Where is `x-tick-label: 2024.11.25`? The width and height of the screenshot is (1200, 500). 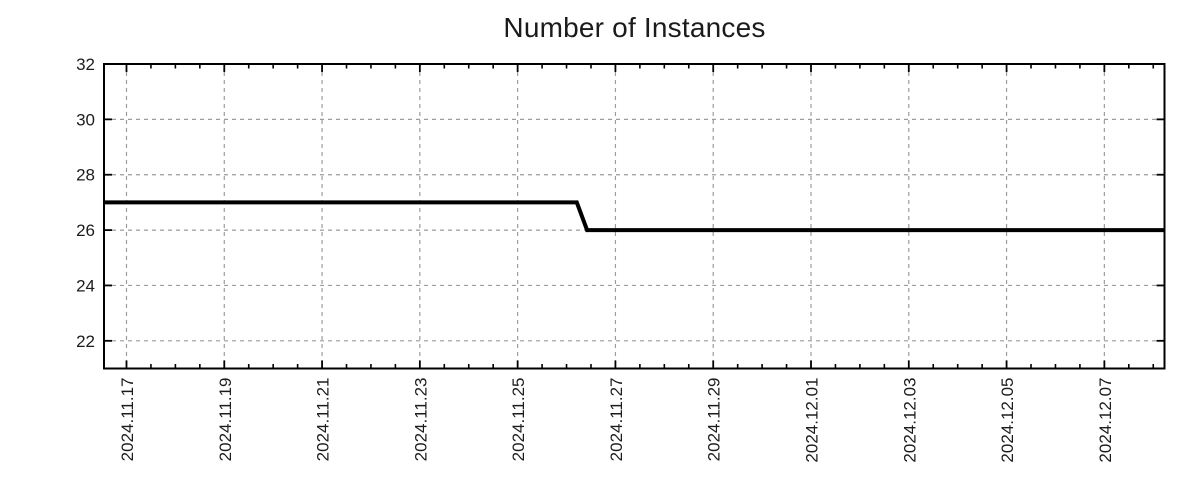
x-tick-label: 2024.11.25 is located at coordinates (518, 420).